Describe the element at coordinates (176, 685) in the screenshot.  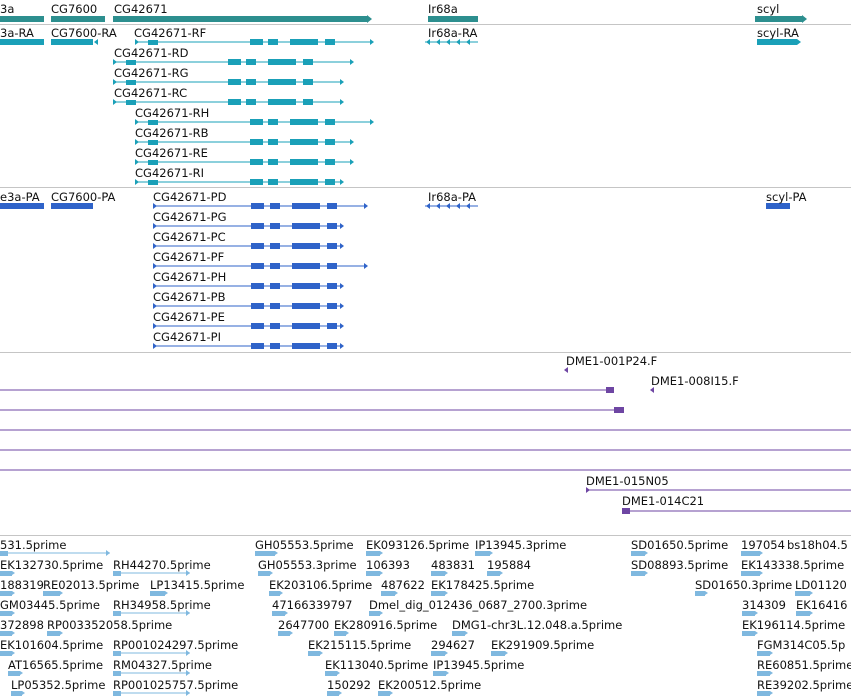
I see `est-label: RP001025757.5prime` at that location.